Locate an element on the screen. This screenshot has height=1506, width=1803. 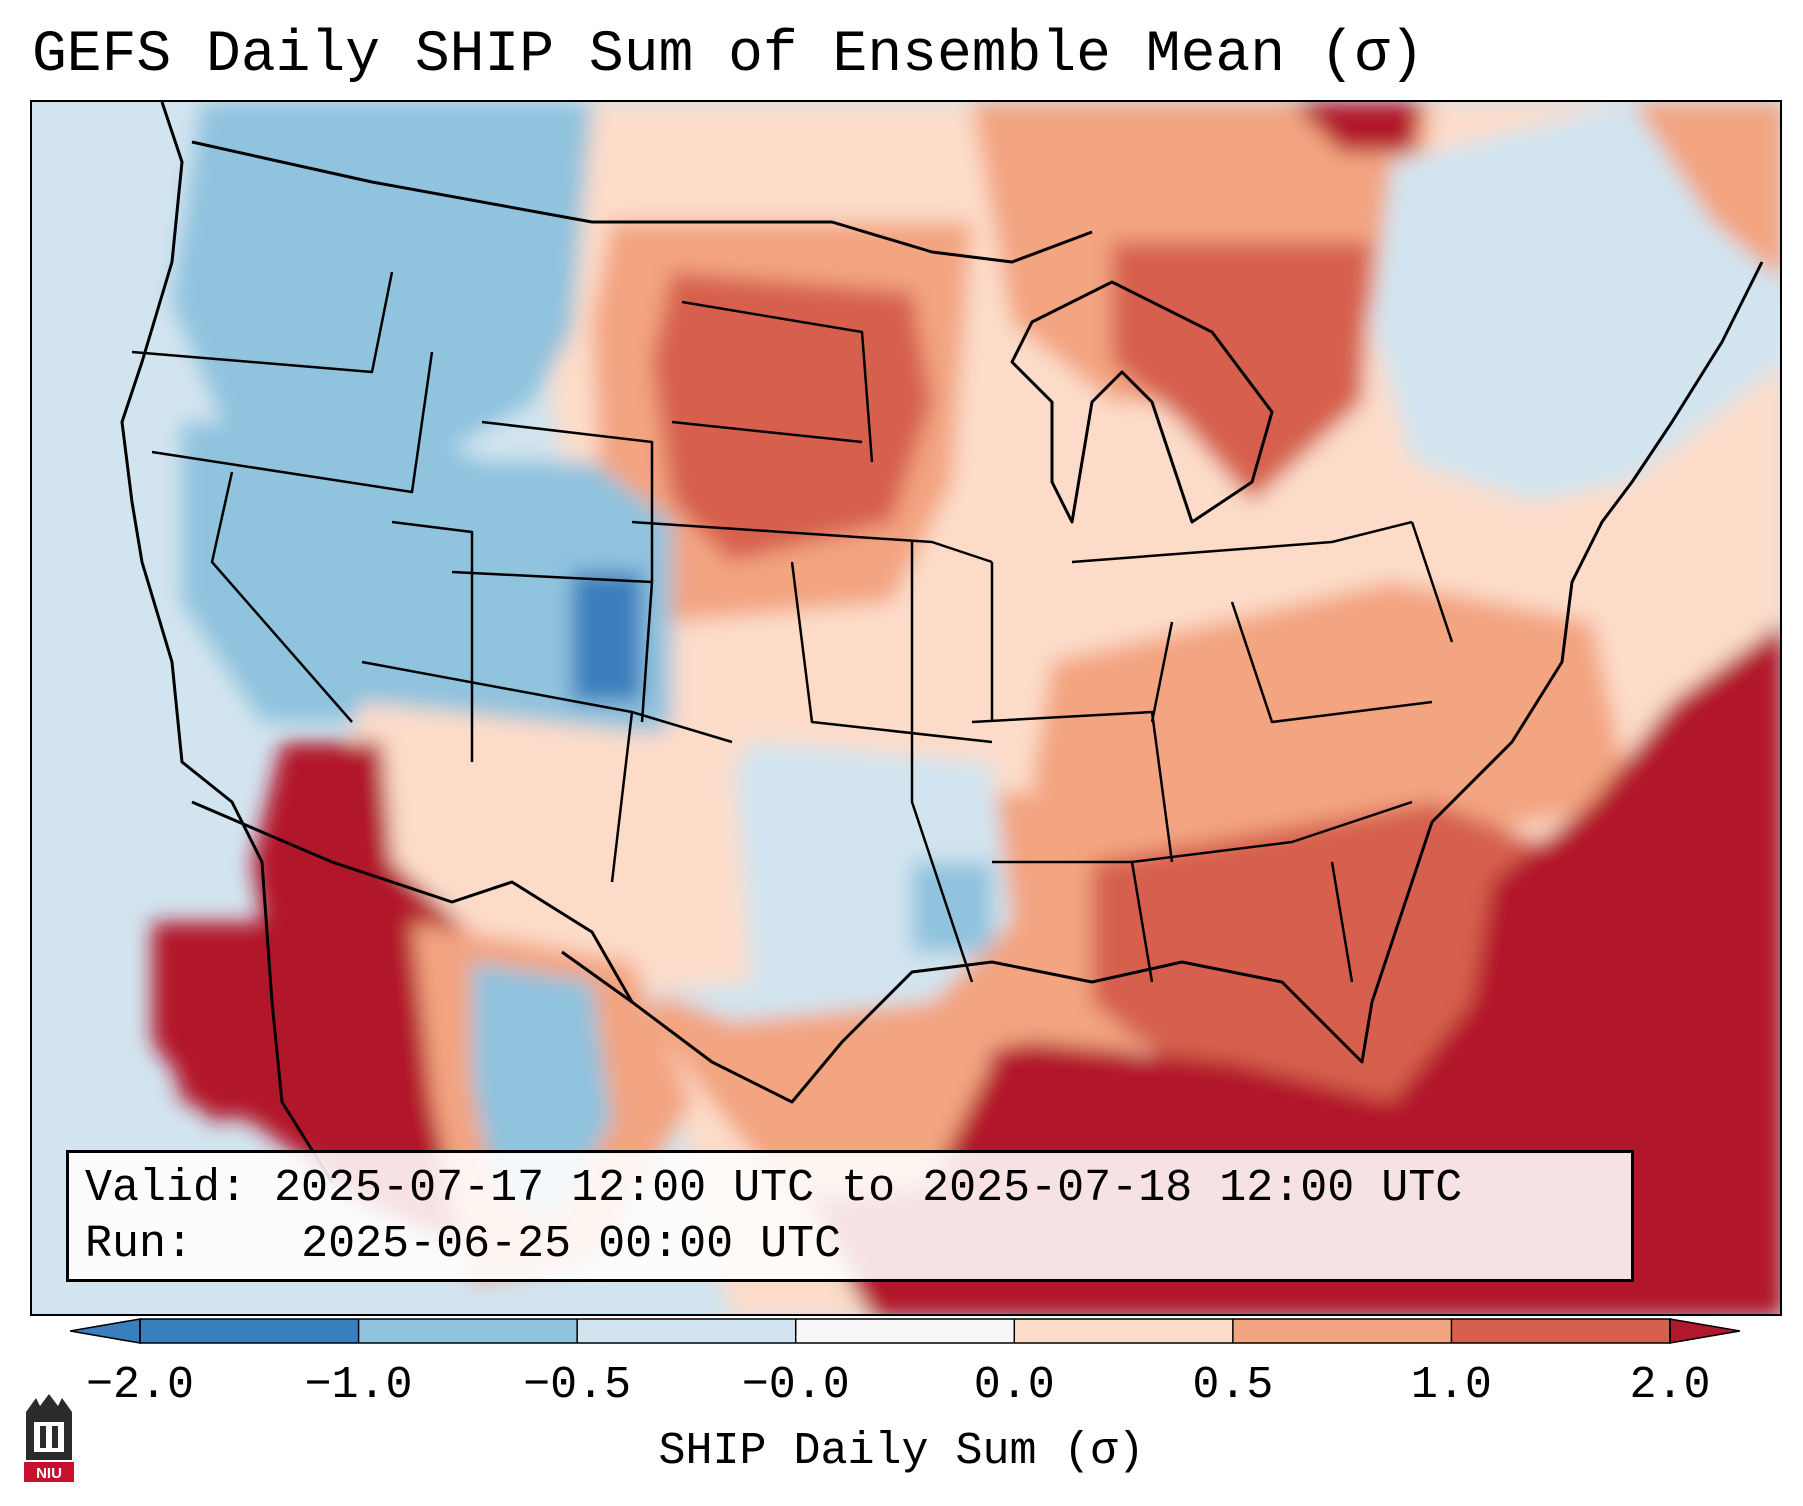
colorbar-tick-label: −0.5 is located at coordinates (577, 1385).